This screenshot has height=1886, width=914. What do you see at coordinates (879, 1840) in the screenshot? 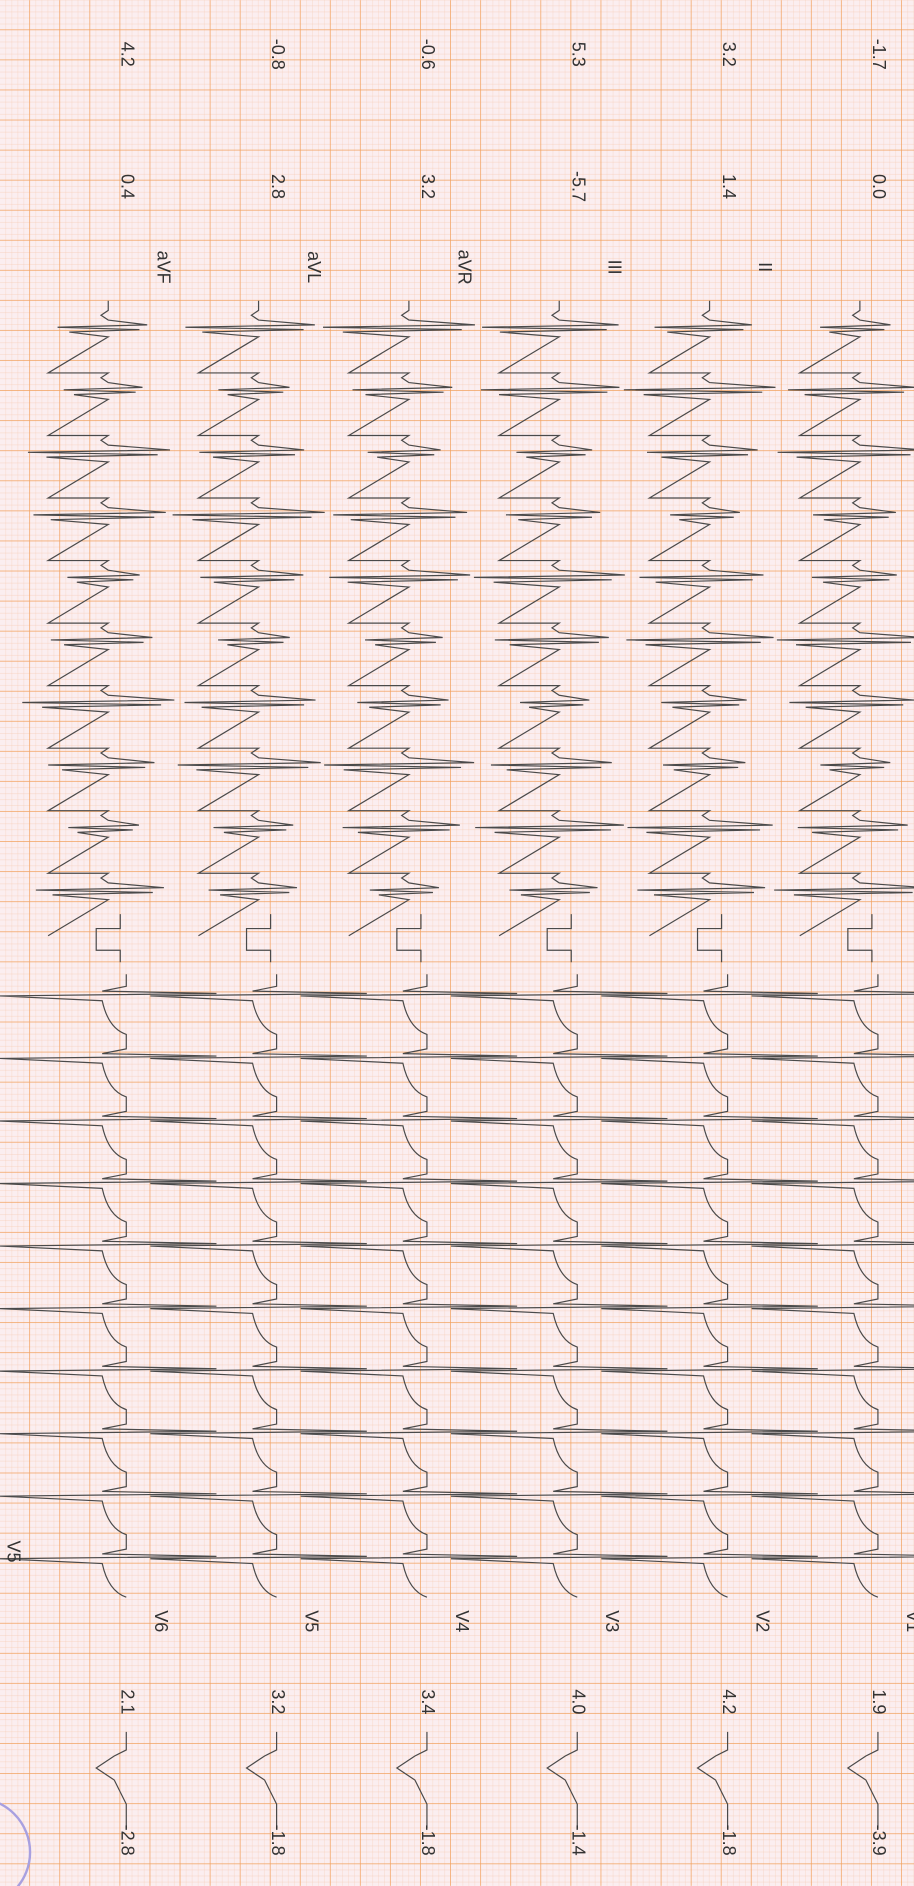
I see `lead-value: -3.9` at bounding box center [879, 1840].